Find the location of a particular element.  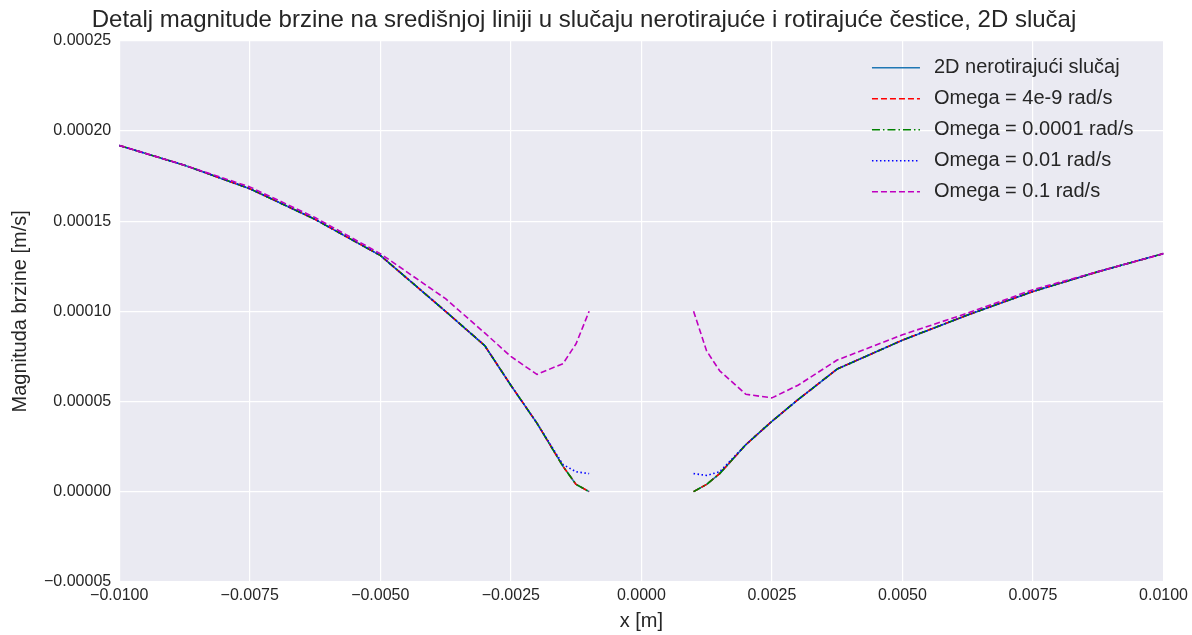

x-tick-label: 0.0050 is located at coordinates (902, 594).